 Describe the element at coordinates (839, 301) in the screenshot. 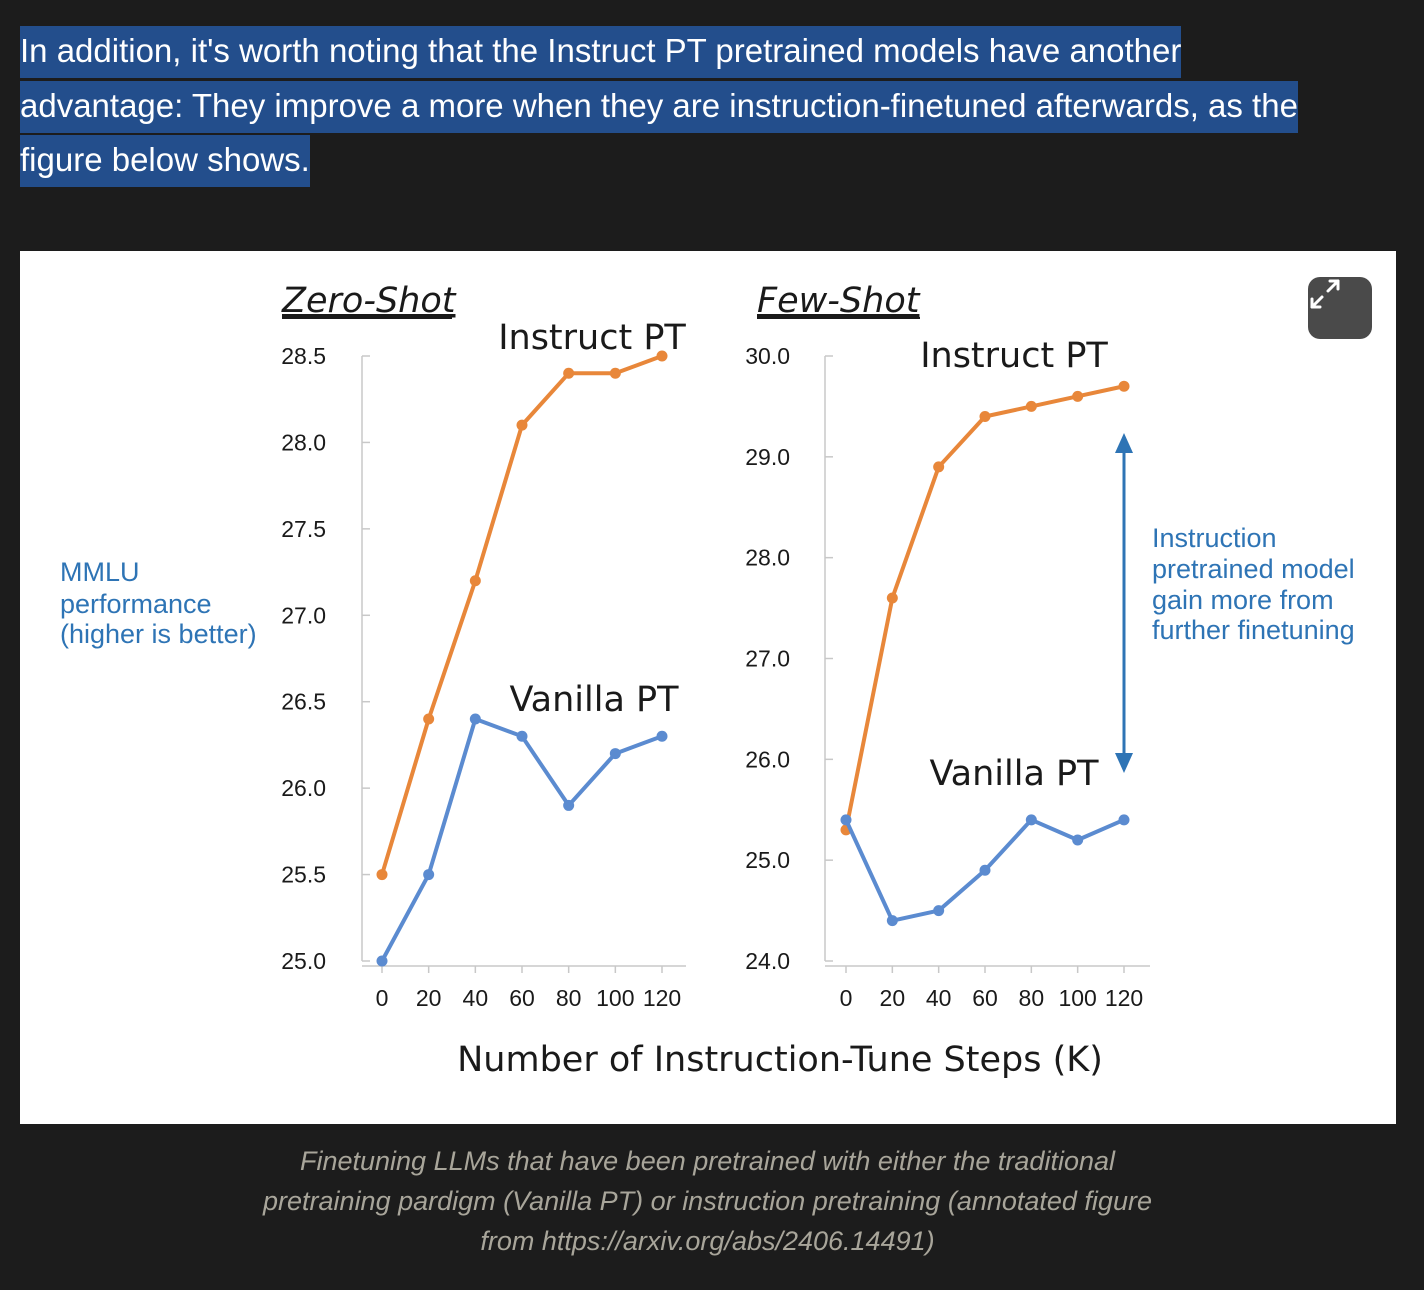

I see `panel-title-few-shot: Few-Shot` at that location.